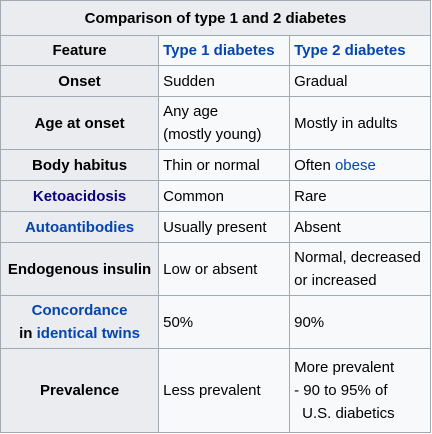 This screenshot has height=434, width=432. What do you see at coordinates (224, 50) in the screenshot?
I see `header-type1-link: Type 1 diabetes` at bounding box center [224, 50].